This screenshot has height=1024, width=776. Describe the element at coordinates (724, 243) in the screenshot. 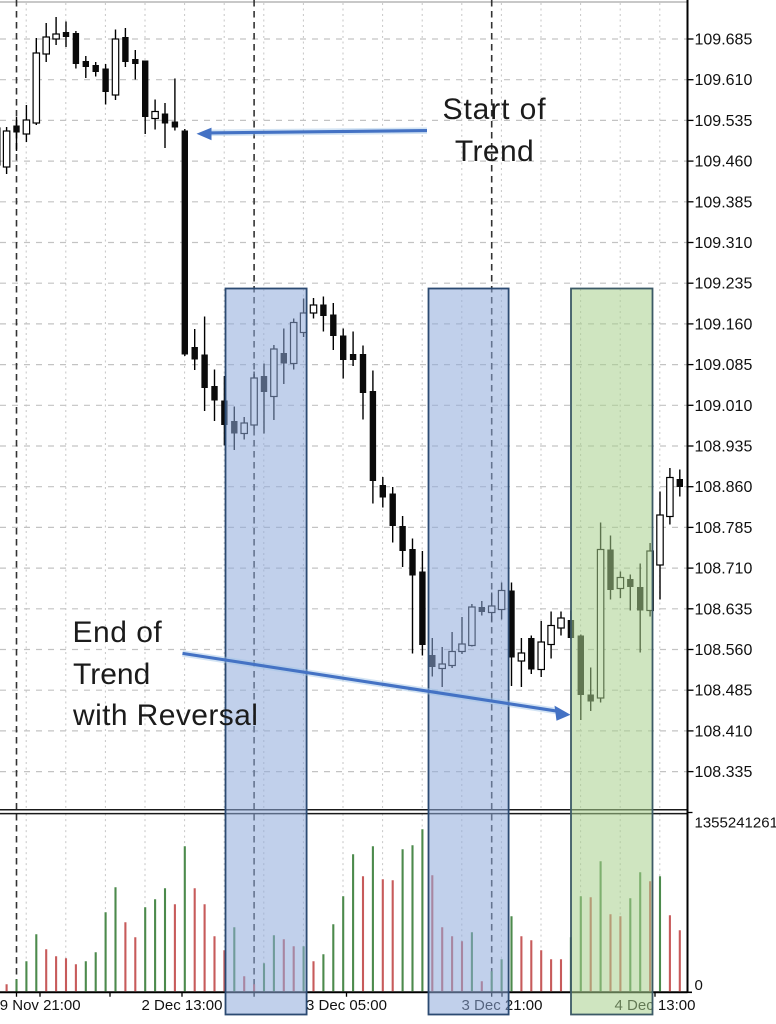

I see `svg-text: 109.310` at that location.